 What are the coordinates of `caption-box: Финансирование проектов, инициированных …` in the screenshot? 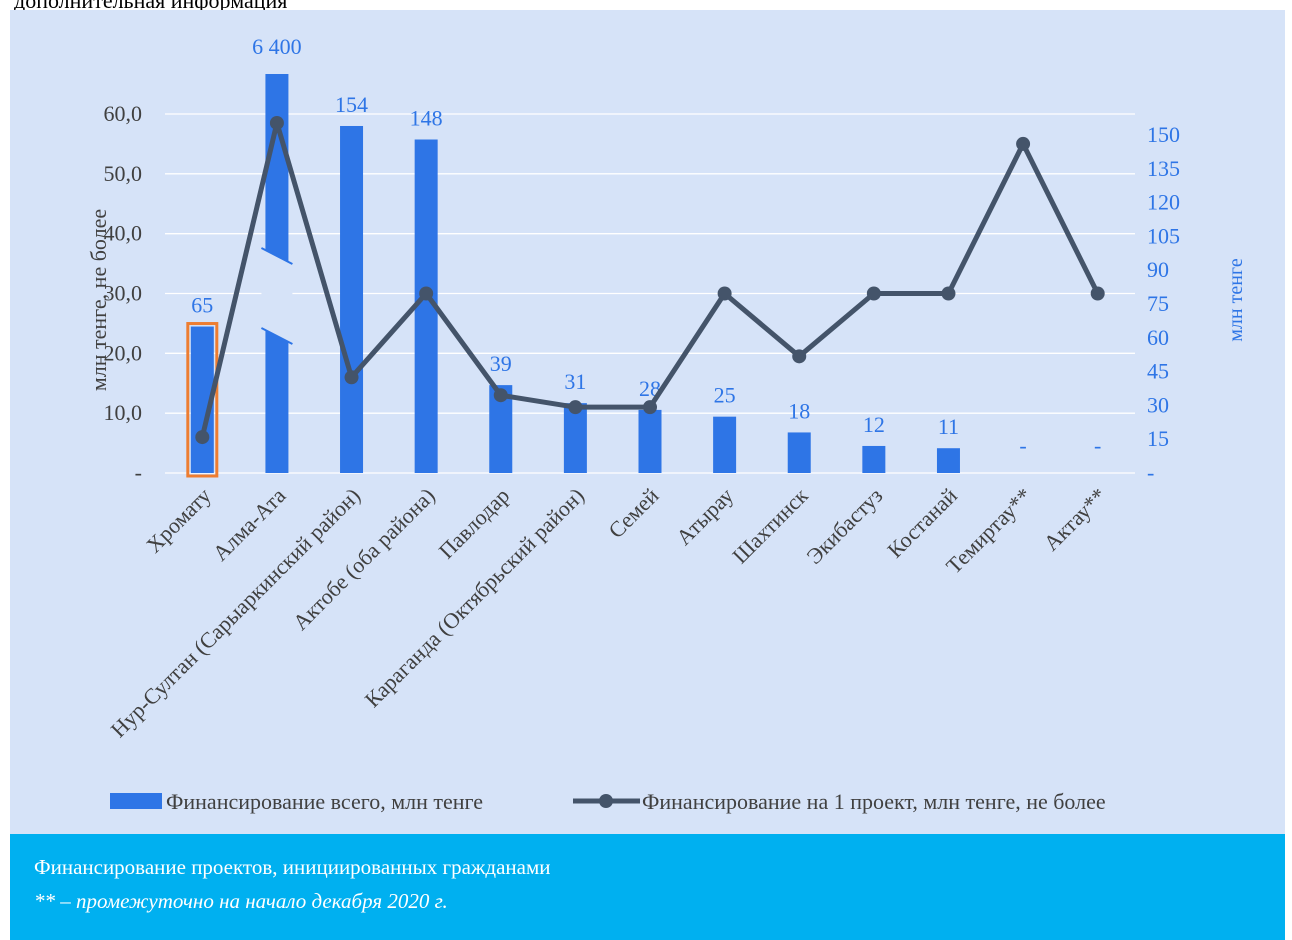 It's located at (647, 887).